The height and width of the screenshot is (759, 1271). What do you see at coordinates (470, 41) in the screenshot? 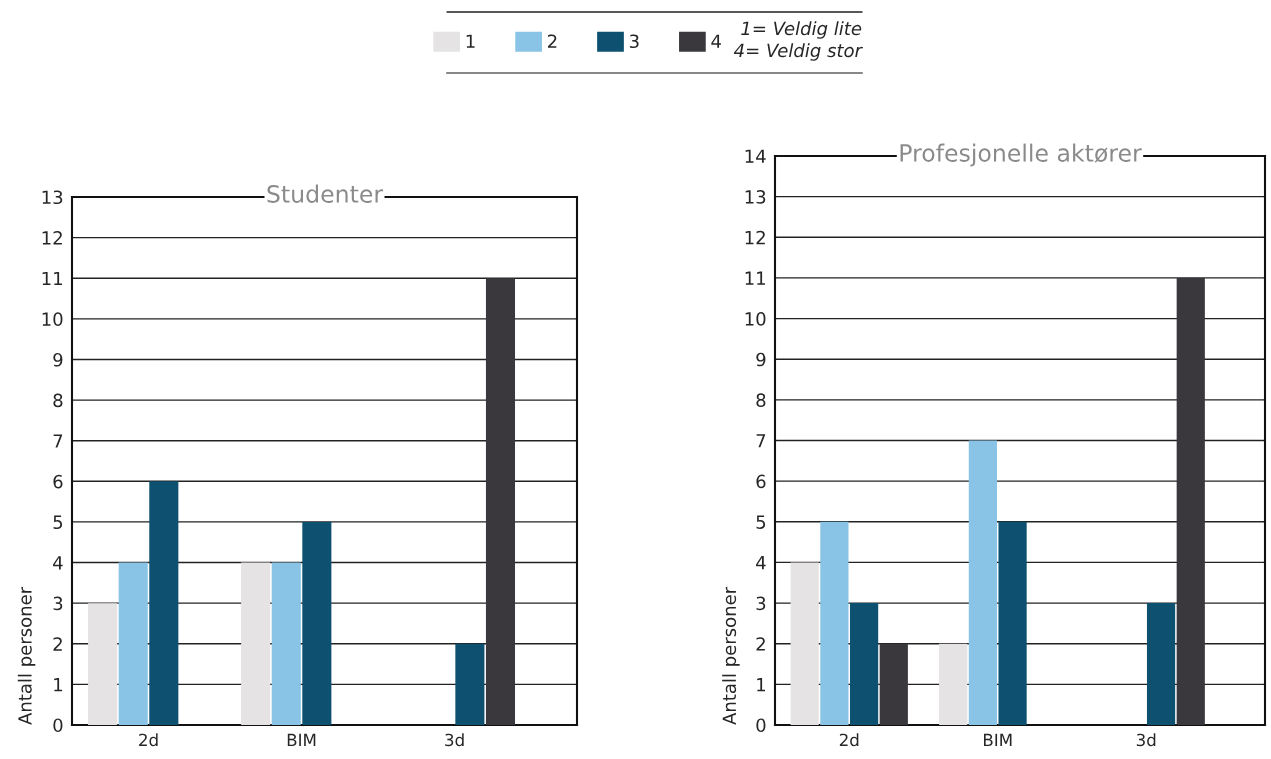
I see `legend-label: 1` at bounding box center [470, 41].